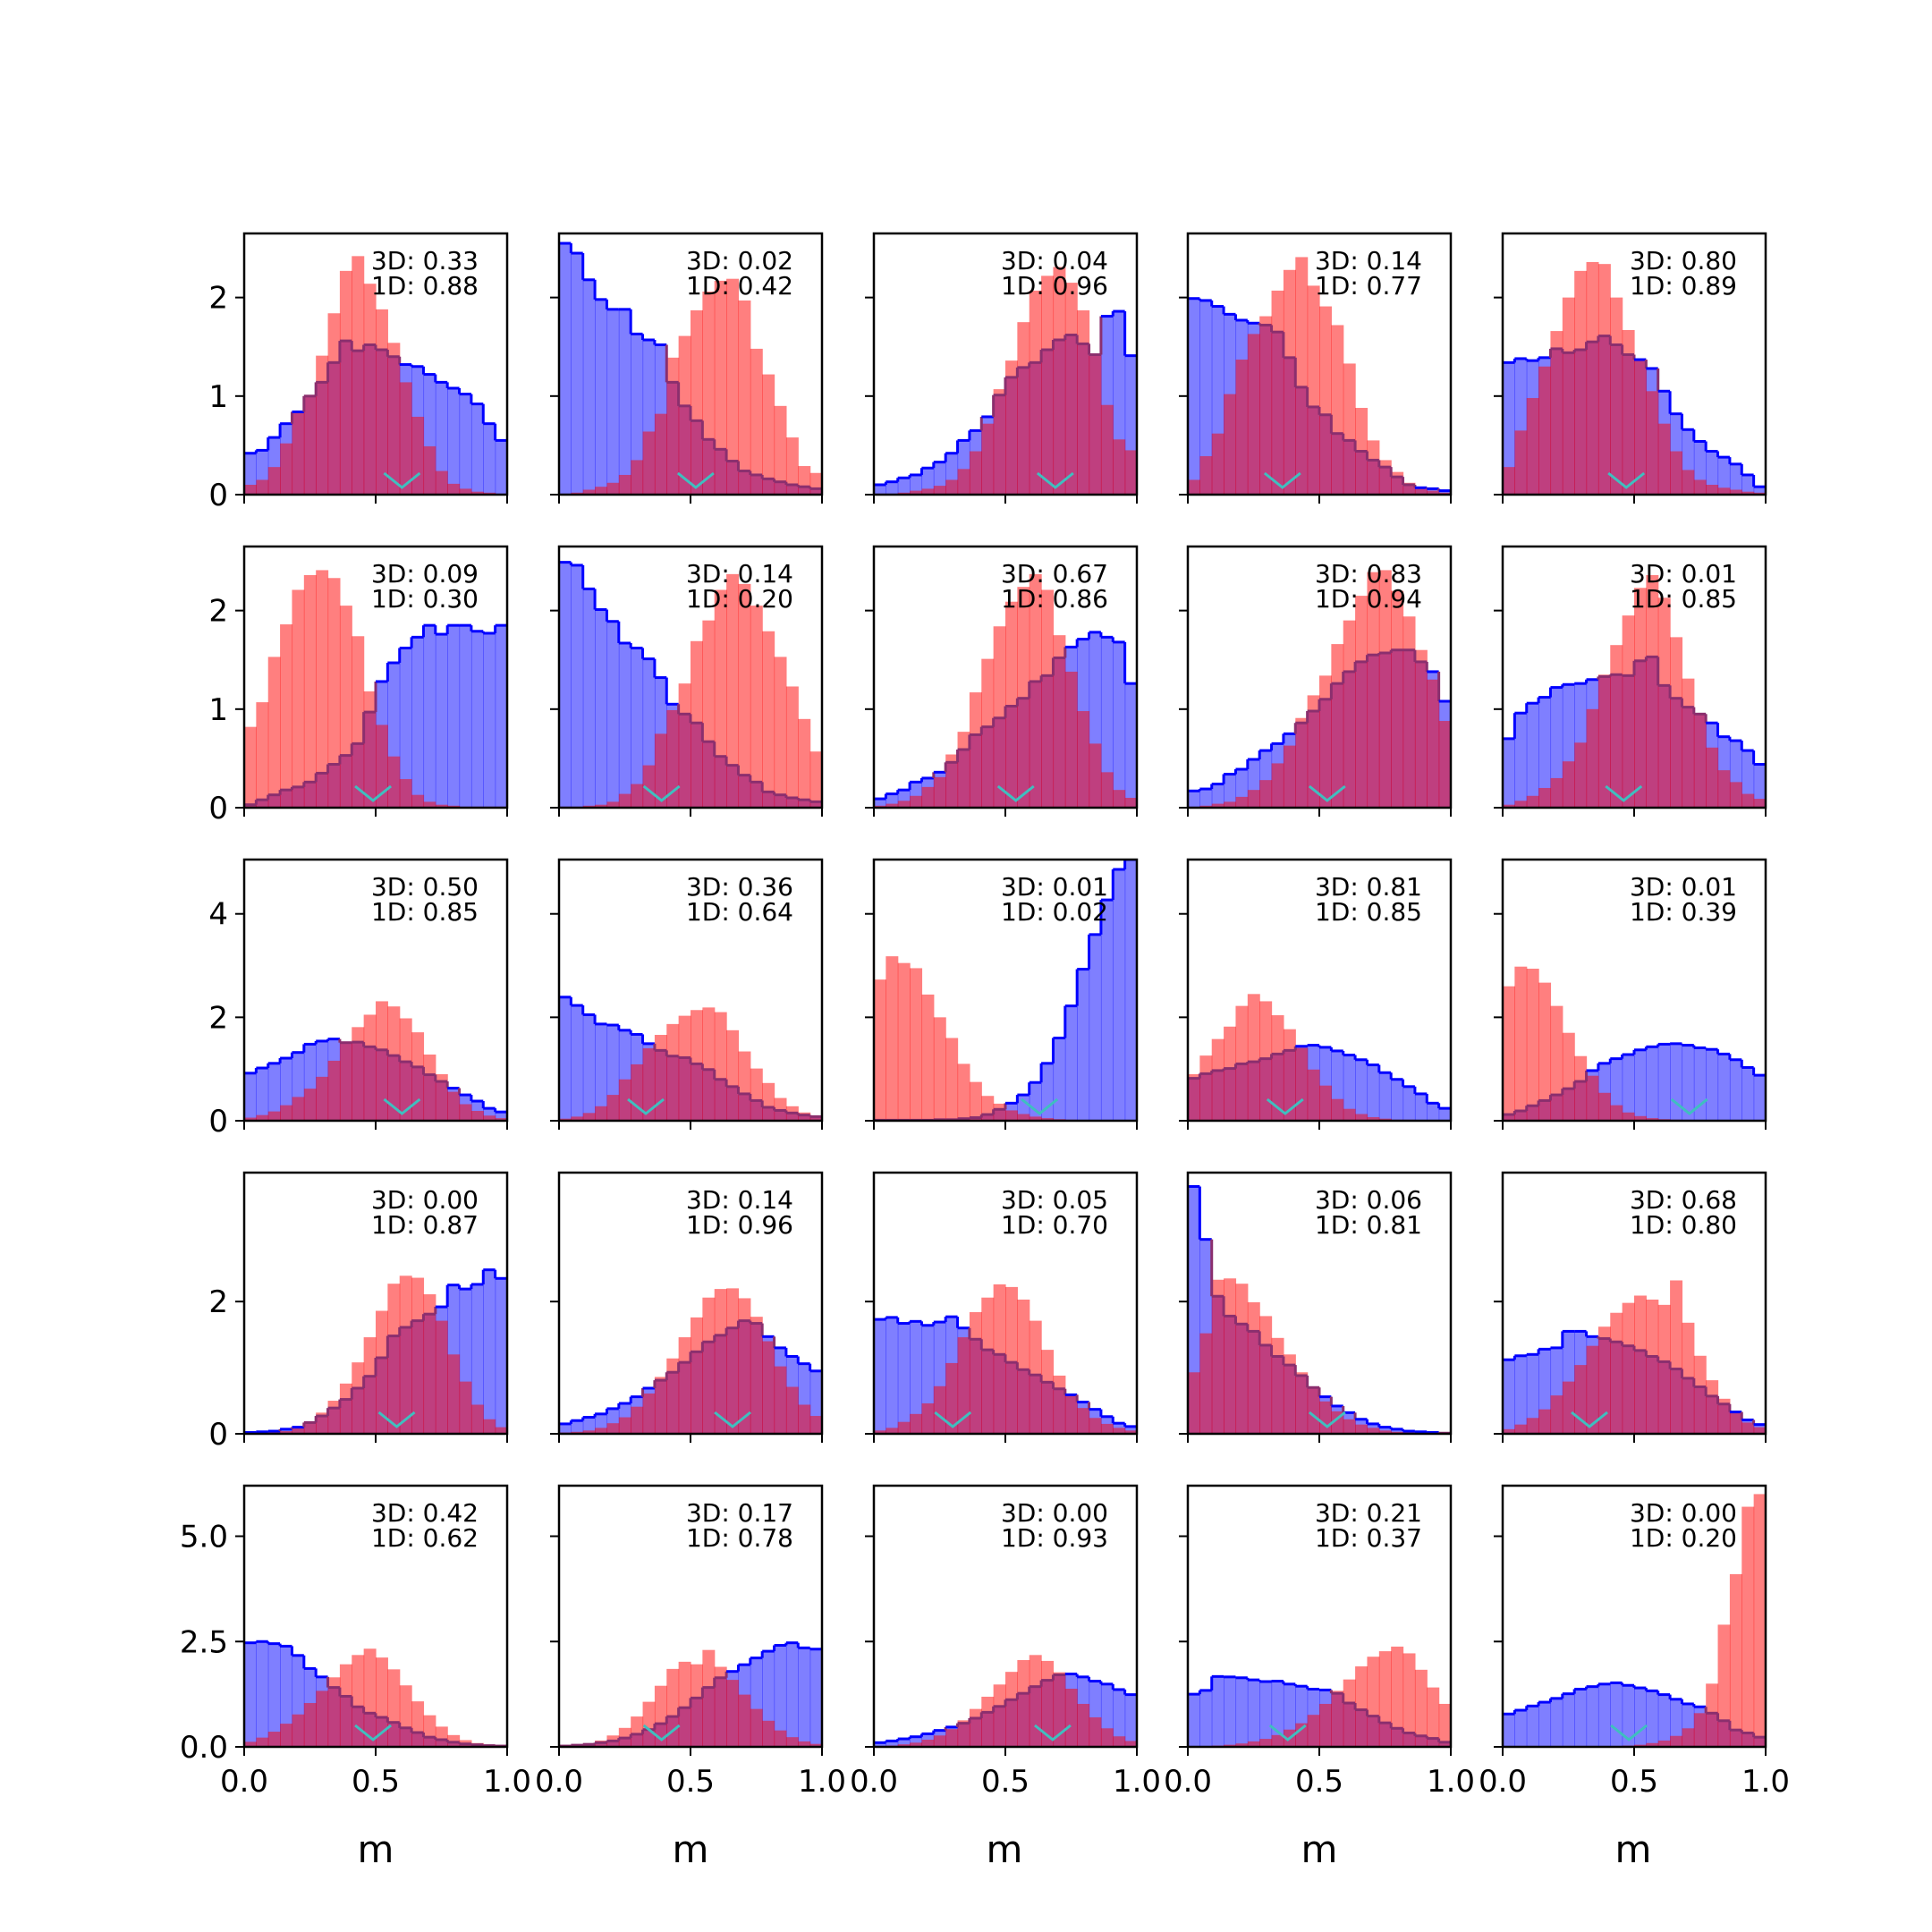 This screenshot has height=1932, width=1932. What do you see at coordinates (1005, 1782) in the screenshot?
I see `x-tick-label: 0.5` at bounding box center [1005, 1782].